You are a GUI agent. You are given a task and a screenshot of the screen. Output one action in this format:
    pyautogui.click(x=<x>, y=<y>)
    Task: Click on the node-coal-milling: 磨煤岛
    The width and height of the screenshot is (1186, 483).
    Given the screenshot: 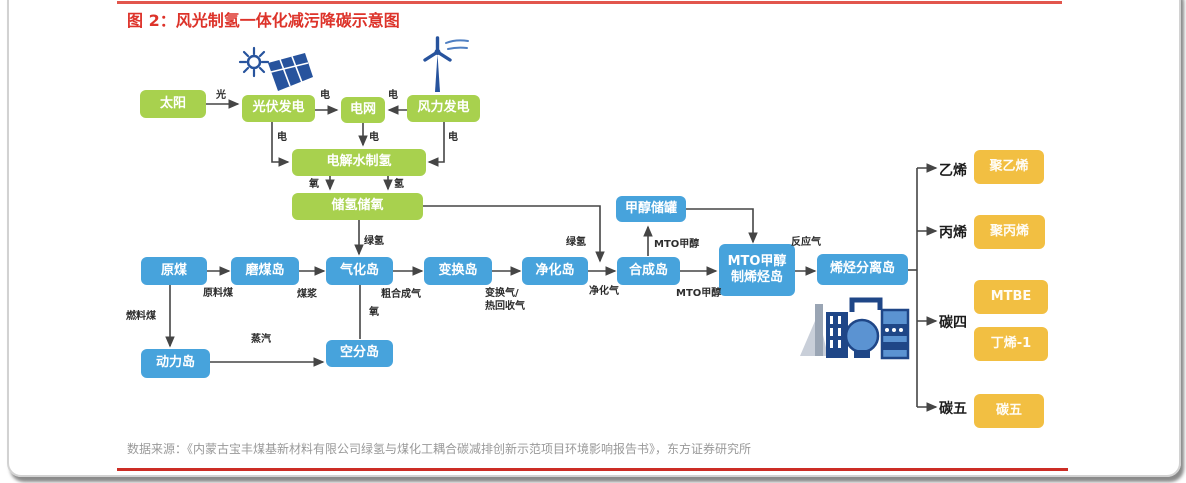 What is the action you would take?
    pyautogui.click(x=265, y=271)
    